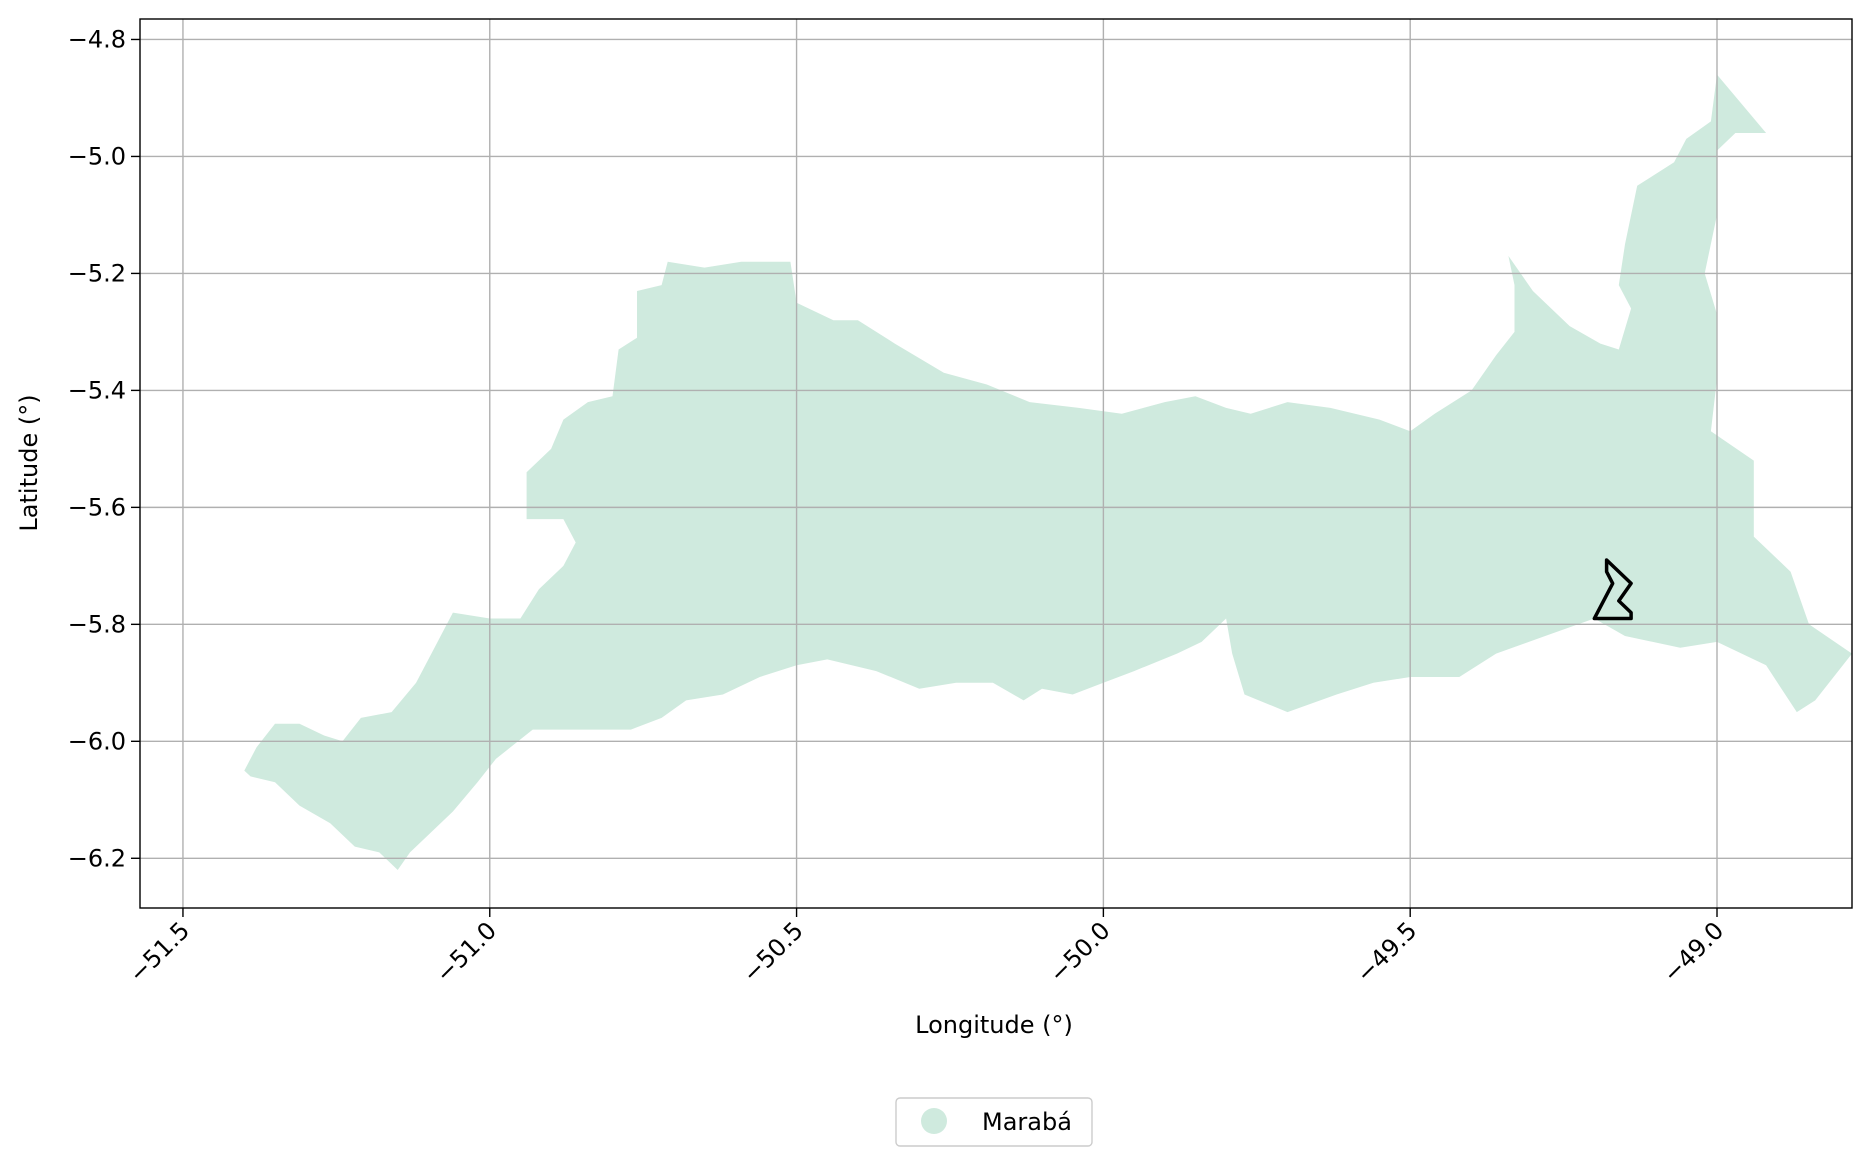 The height and width of the screenshot is (1163, 1862). What do you see at coordinates (97, 156) in the screenshot?
I see `y-tick-label: −5.0` at bounding box center [97, 156].